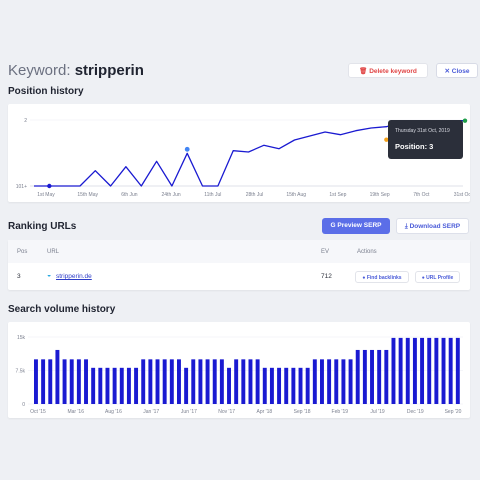 The height and width of the screenshot is (480, 480). I want to click on x-tick-label: Jul '19, so click(377, 412).